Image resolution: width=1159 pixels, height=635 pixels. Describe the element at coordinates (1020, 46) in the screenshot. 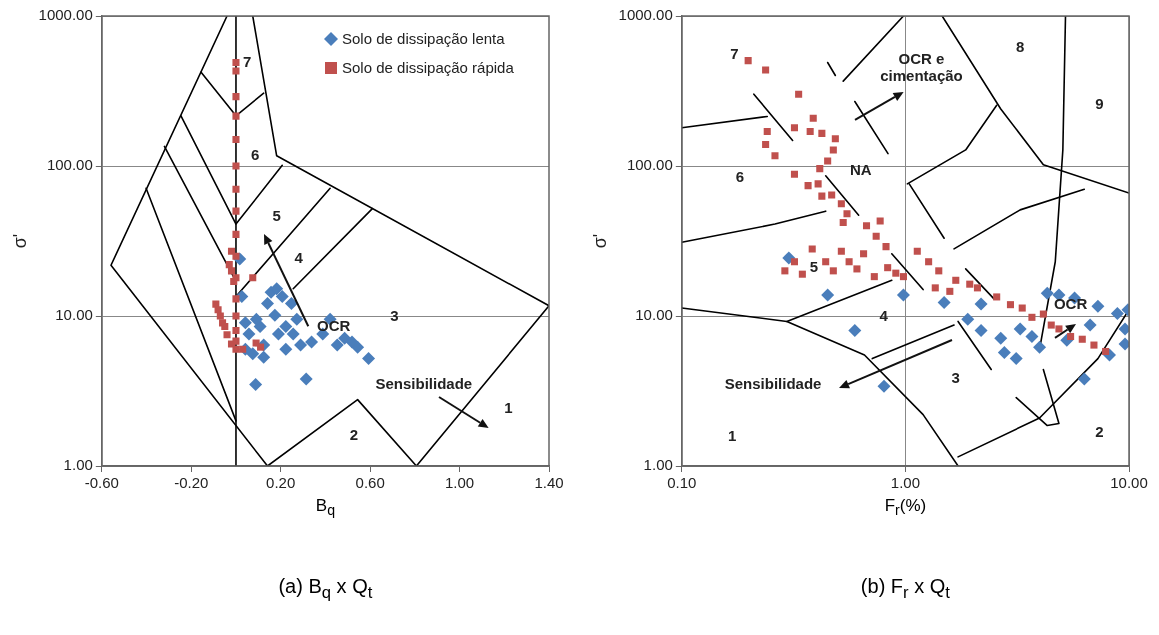

I see `annotation: 8` at that location.